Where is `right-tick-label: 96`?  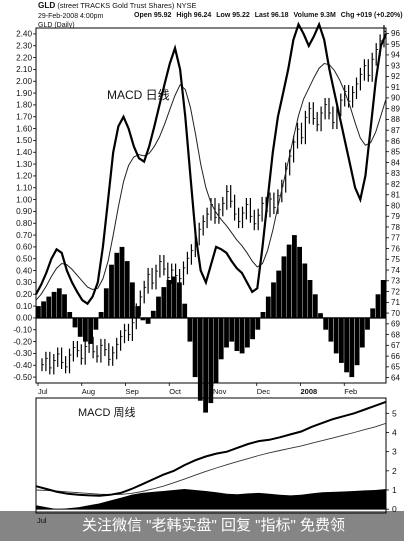 right-tick-label: 96 is located at coordinates (395, 33).